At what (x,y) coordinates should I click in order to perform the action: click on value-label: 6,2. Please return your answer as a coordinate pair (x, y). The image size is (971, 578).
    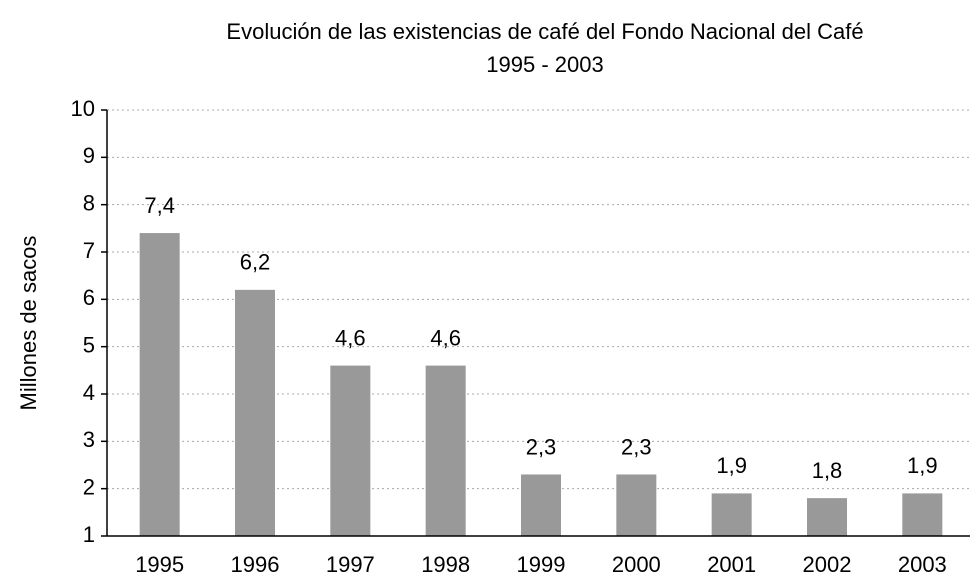
    Looking at the image, I should click on (255, 262).